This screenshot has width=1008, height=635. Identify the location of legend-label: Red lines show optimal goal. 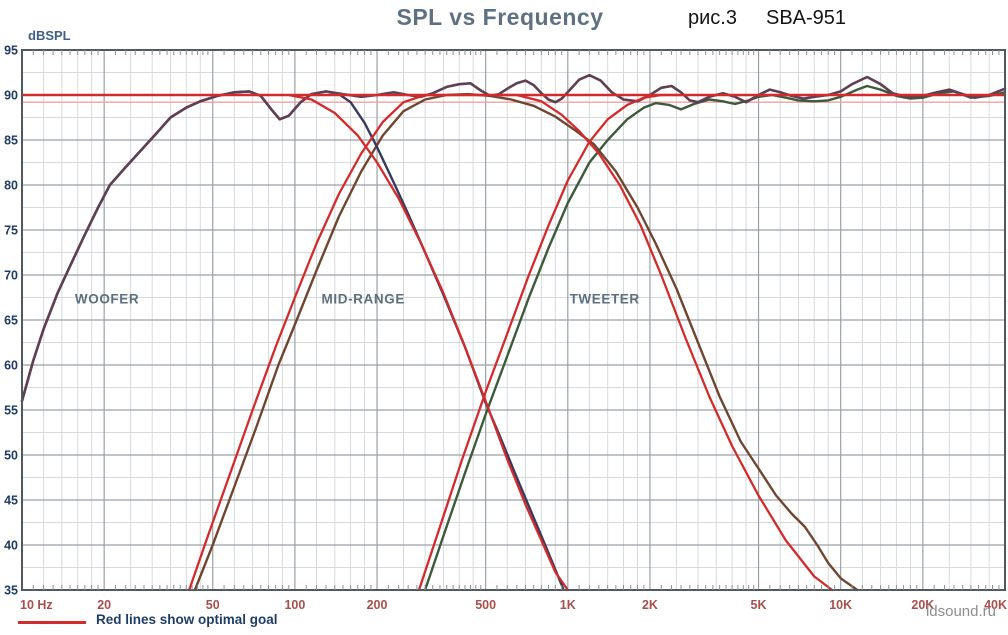
(187, 619).